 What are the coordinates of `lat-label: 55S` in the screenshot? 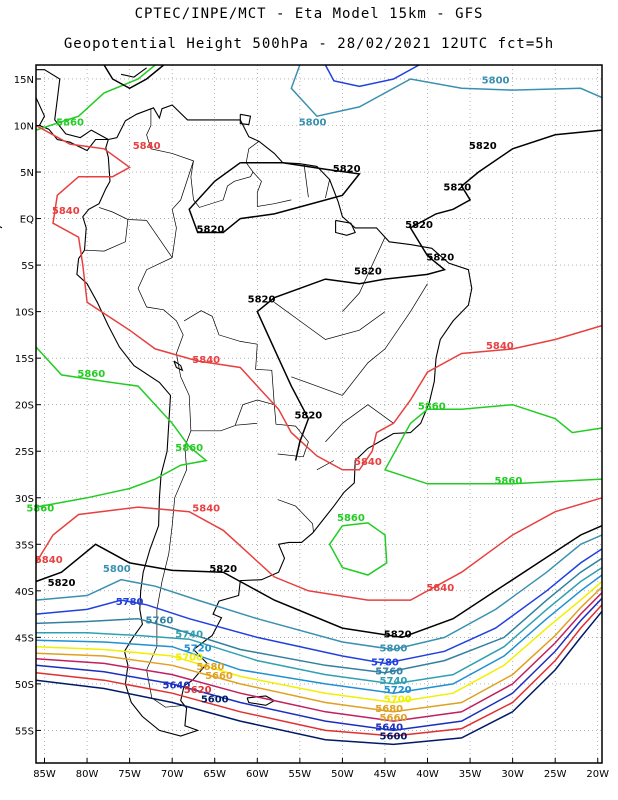 It's located at (24, 731).